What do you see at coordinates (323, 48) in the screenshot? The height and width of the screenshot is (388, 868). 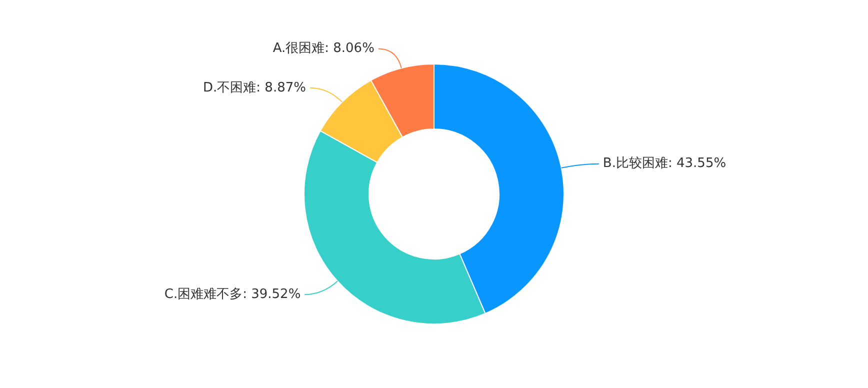 I see `slice-label: A.很困难: 8.06%` at bounding box center [323, 48].